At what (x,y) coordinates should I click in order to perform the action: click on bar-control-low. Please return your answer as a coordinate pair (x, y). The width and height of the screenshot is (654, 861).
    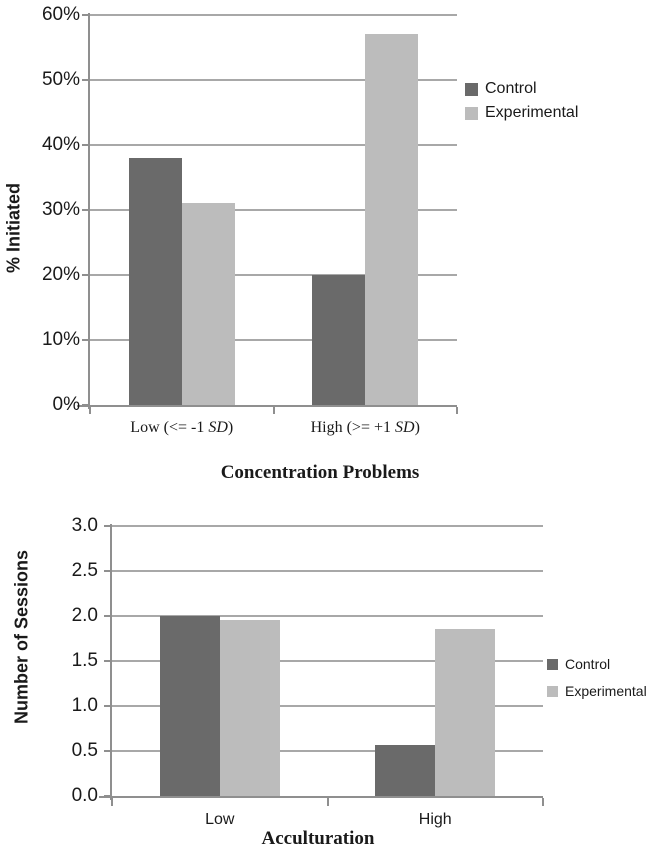
    Looking at the image, I should click on (190, 706).